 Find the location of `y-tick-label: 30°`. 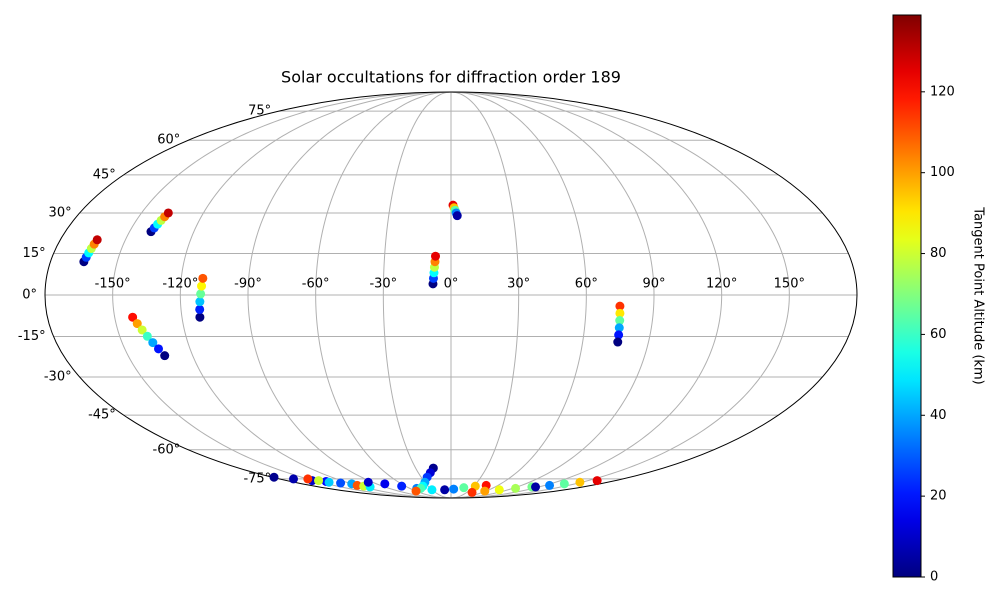

y-tick-label: 30° is located at coordinates (60, 212).